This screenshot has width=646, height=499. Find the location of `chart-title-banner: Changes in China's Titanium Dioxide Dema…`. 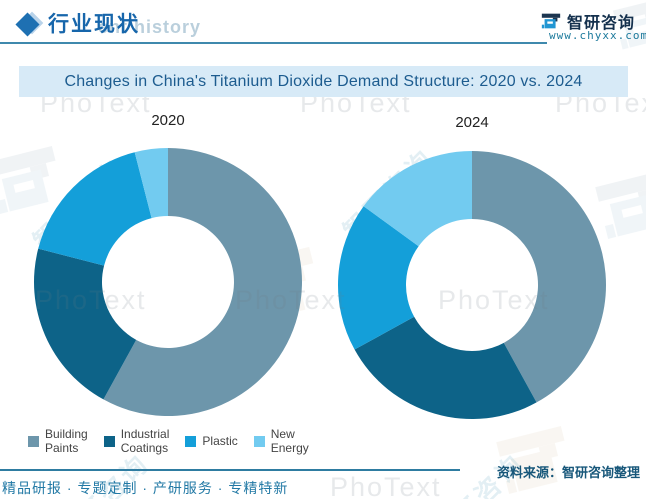

chart-title-banner: Changes in China's Titanium Dioxide Dema… is located at coordinates (323, 81).